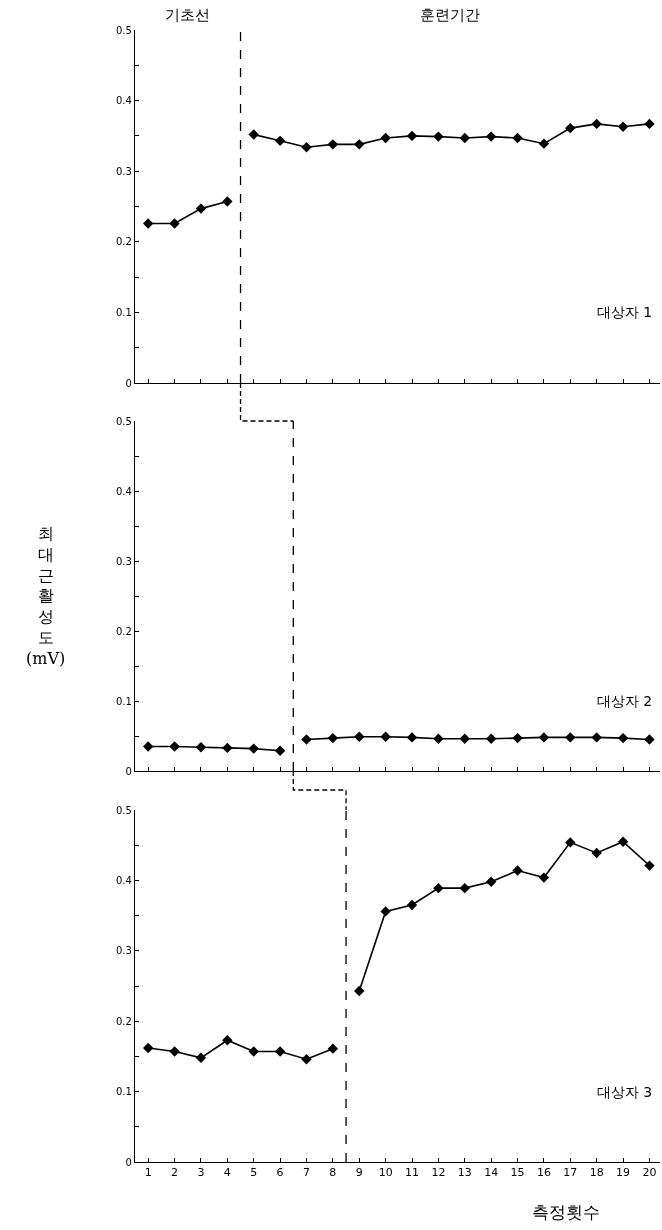 Image resolution: width=662 pixels, height=1230 pixels. I want to click on x-tick-label: 2, so click(175, 1173).